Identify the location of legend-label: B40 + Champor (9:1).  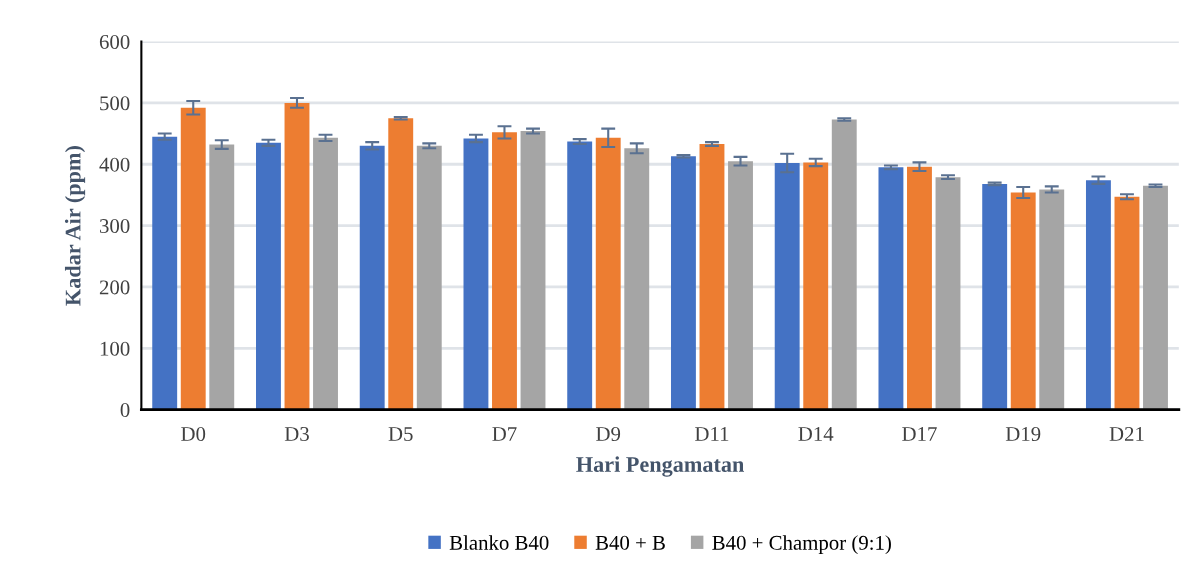
(801, 545).